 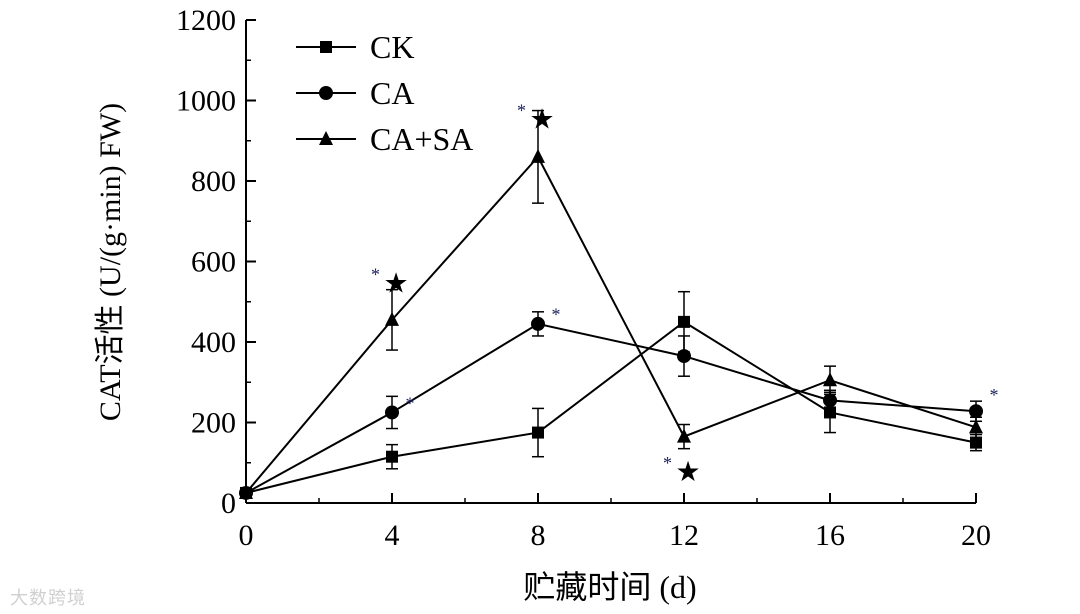 I want to click on x-tick-label: 4, so click(x=392, y=535).